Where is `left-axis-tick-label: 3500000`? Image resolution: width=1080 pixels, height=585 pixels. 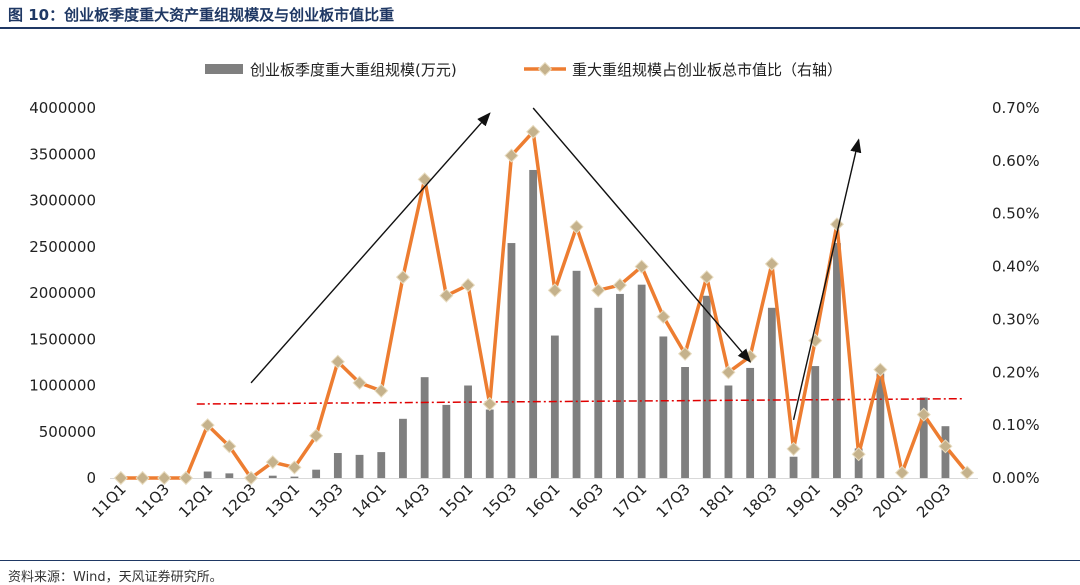
left-axis-tick-label: 3500000 is located at coordinates (62, 154).